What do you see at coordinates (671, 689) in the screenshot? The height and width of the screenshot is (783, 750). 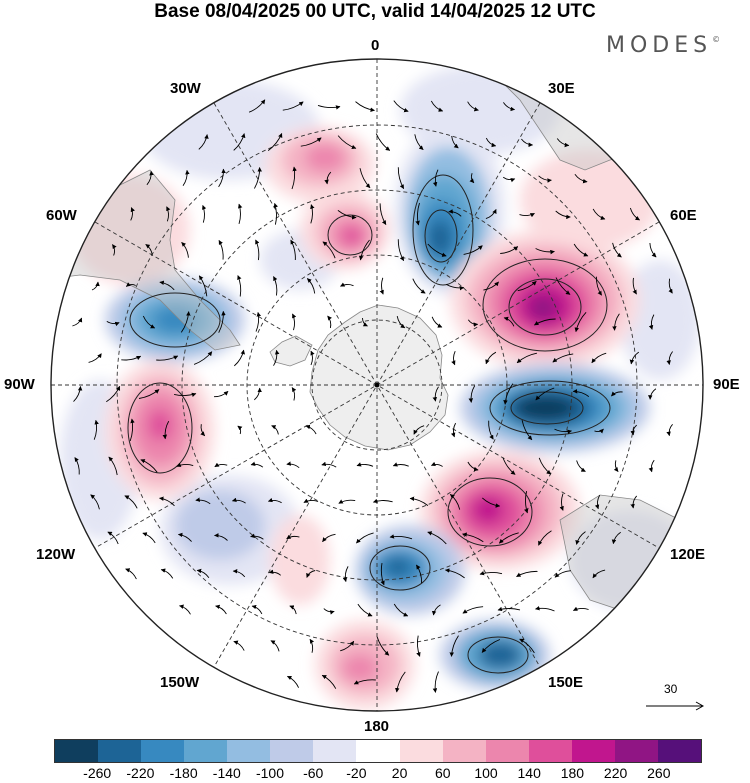 I see `reference-vector-label: 30` at bounding box center [671, 689].